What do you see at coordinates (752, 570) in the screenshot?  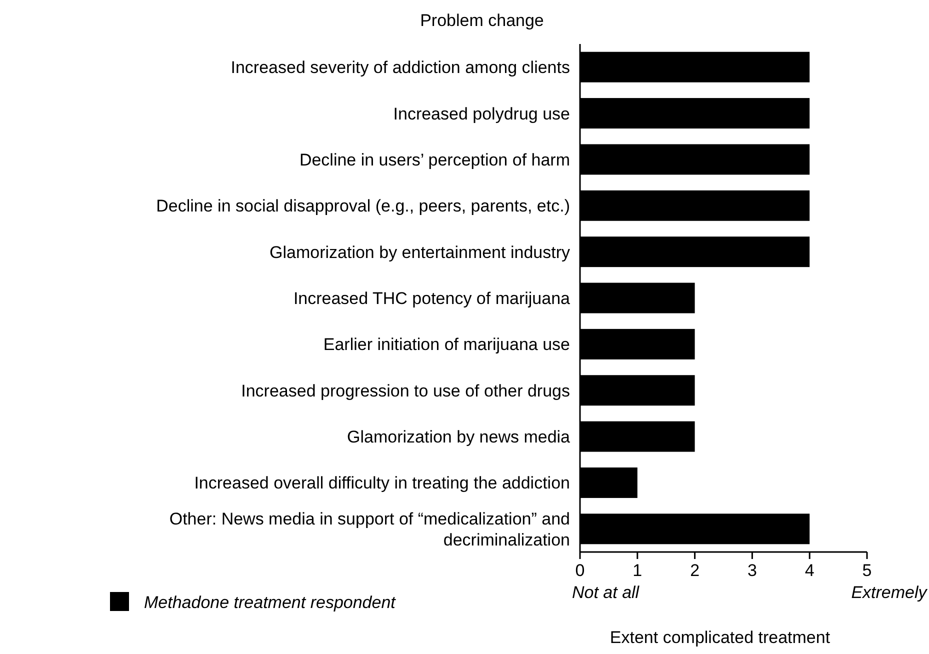 I see `x-tick-label: 3` at bounding box center [752, 570].